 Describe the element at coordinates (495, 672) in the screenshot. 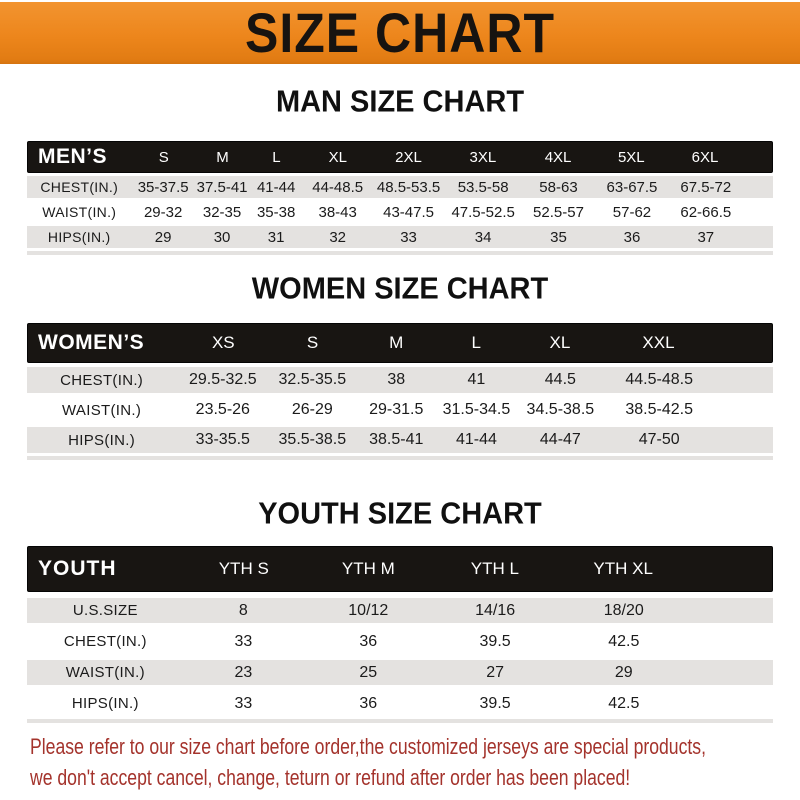

I see `cell: 27` at that location.